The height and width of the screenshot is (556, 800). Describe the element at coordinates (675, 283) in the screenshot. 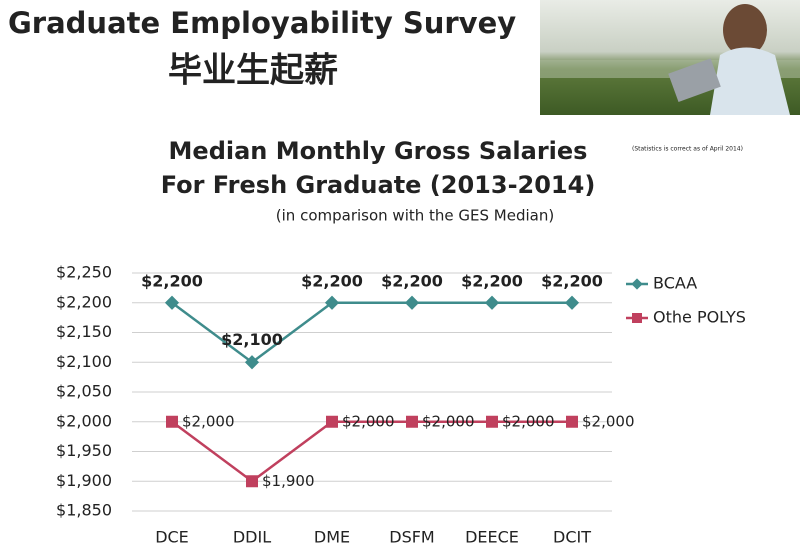

I see `legend-label: BCAA` at that location.